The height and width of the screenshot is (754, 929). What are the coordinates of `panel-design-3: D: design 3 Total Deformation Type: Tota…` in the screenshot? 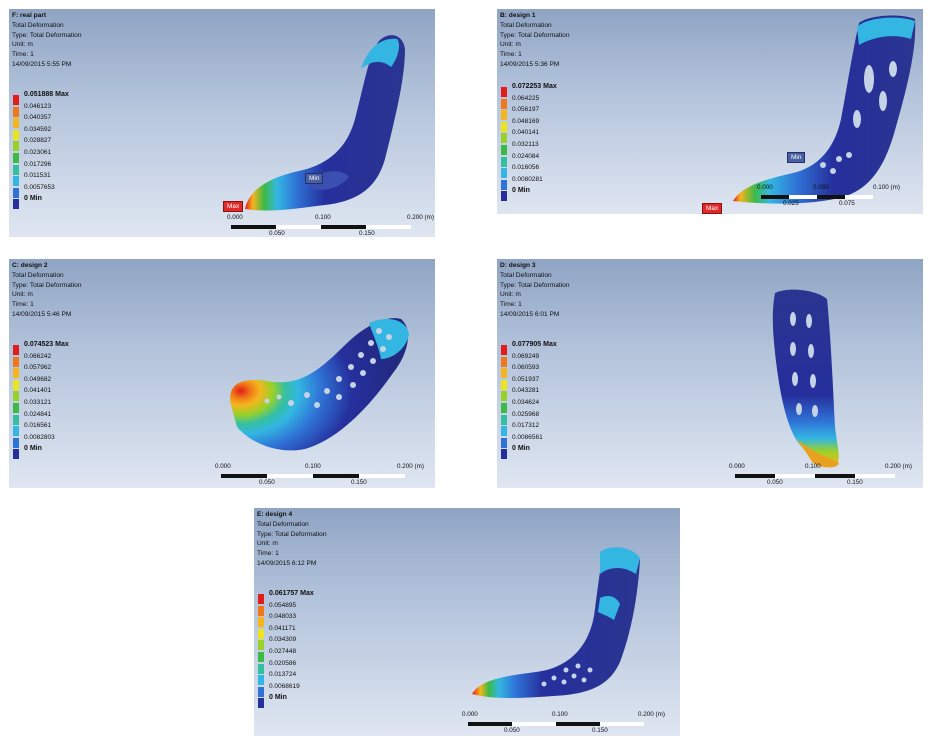 It's located at (710, 373).